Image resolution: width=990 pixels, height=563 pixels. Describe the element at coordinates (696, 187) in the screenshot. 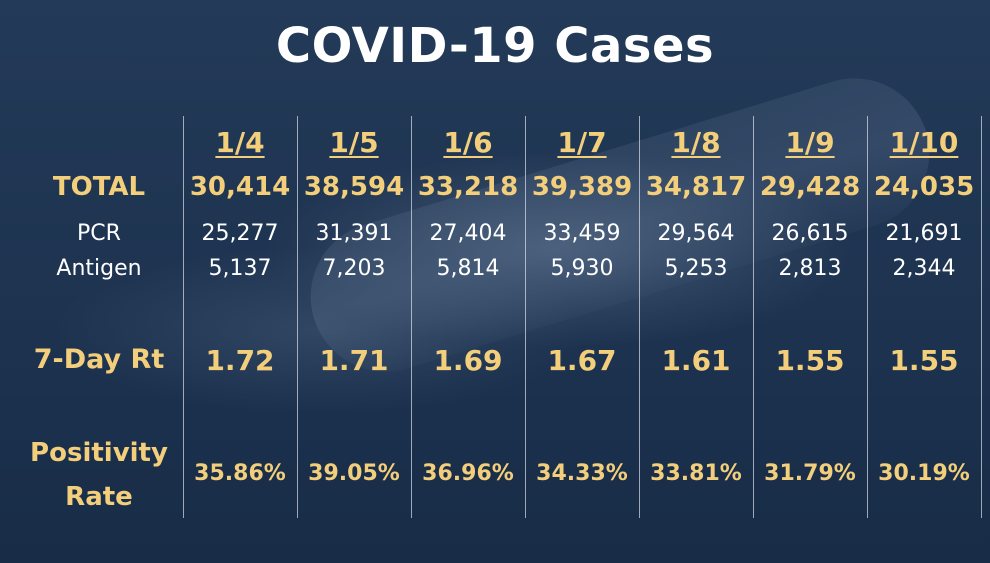

I see `total-cell: 34,817` at that location.